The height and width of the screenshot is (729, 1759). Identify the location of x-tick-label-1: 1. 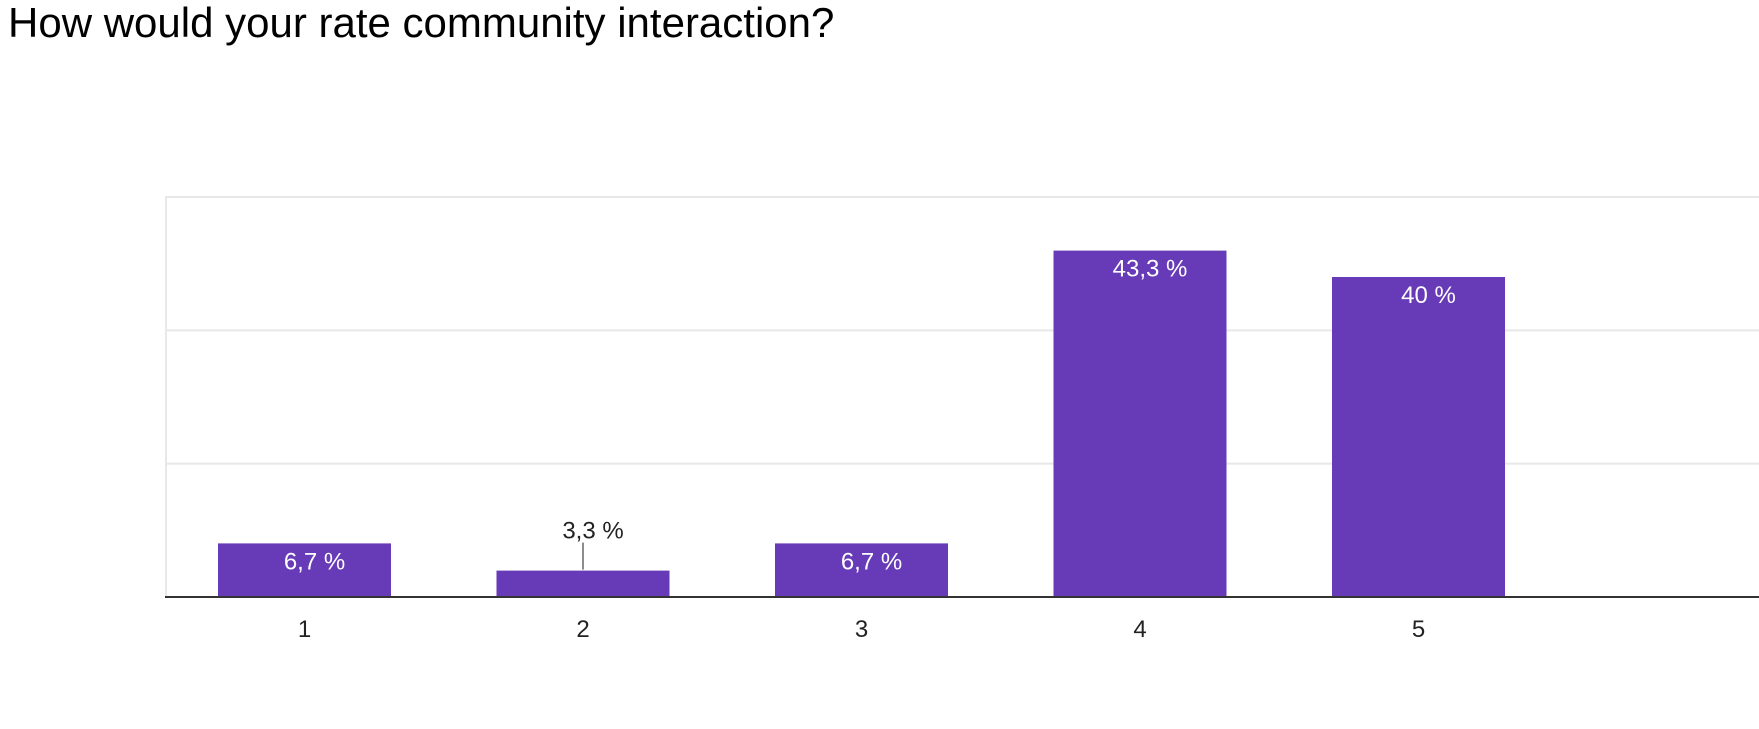
(304, 629).